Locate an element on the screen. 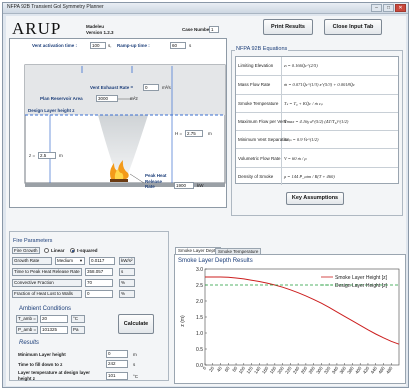 This screenshot has height=390, width=411. y-tick-label: 0.0 is located at coordinates (199, 366).